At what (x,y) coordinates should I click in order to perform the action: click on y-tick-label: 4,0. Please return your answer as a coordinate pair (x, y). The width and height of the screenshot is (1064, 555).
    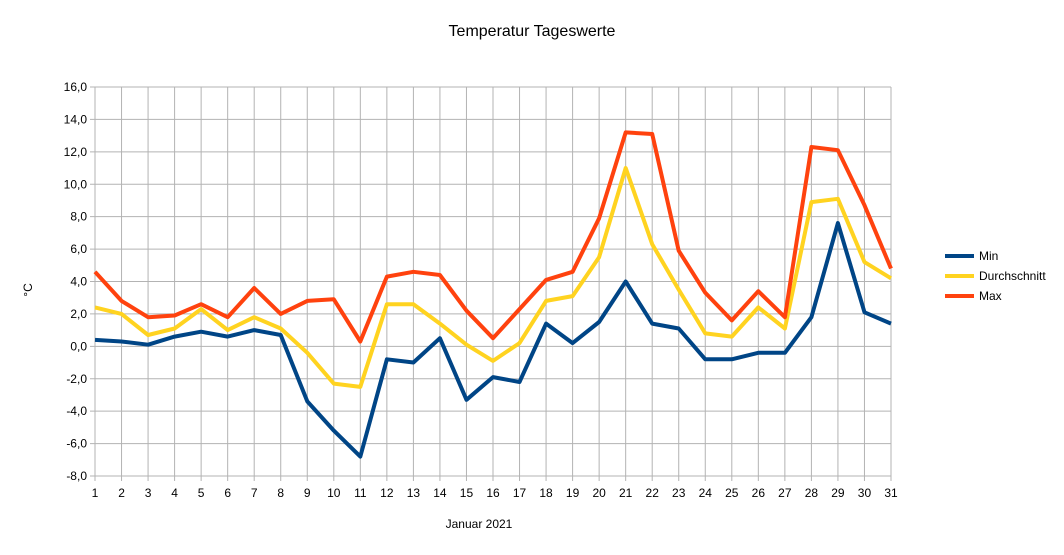
    Looking at the image, I should click on (78, 282).